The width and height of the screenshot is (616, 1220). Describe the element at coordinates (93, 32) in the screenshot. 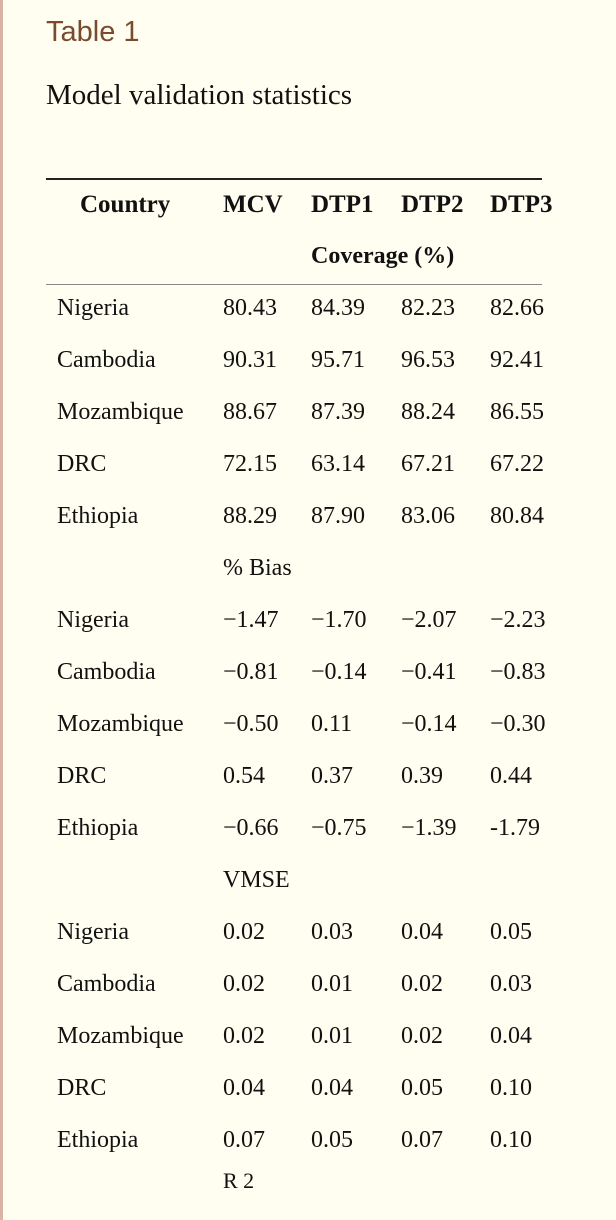

I see `table-label: Table 1` at that location.